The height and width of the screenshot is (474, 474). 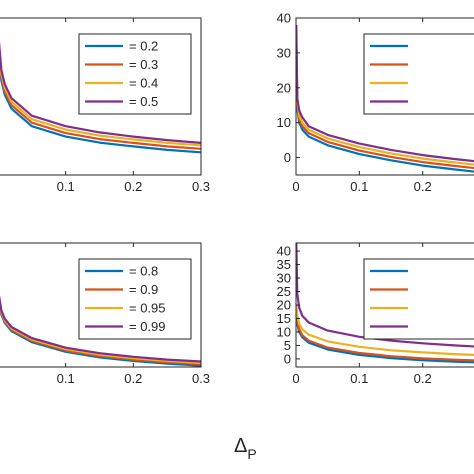 I want to click on legend-label: = 0.4, so click(x=143, y=83).